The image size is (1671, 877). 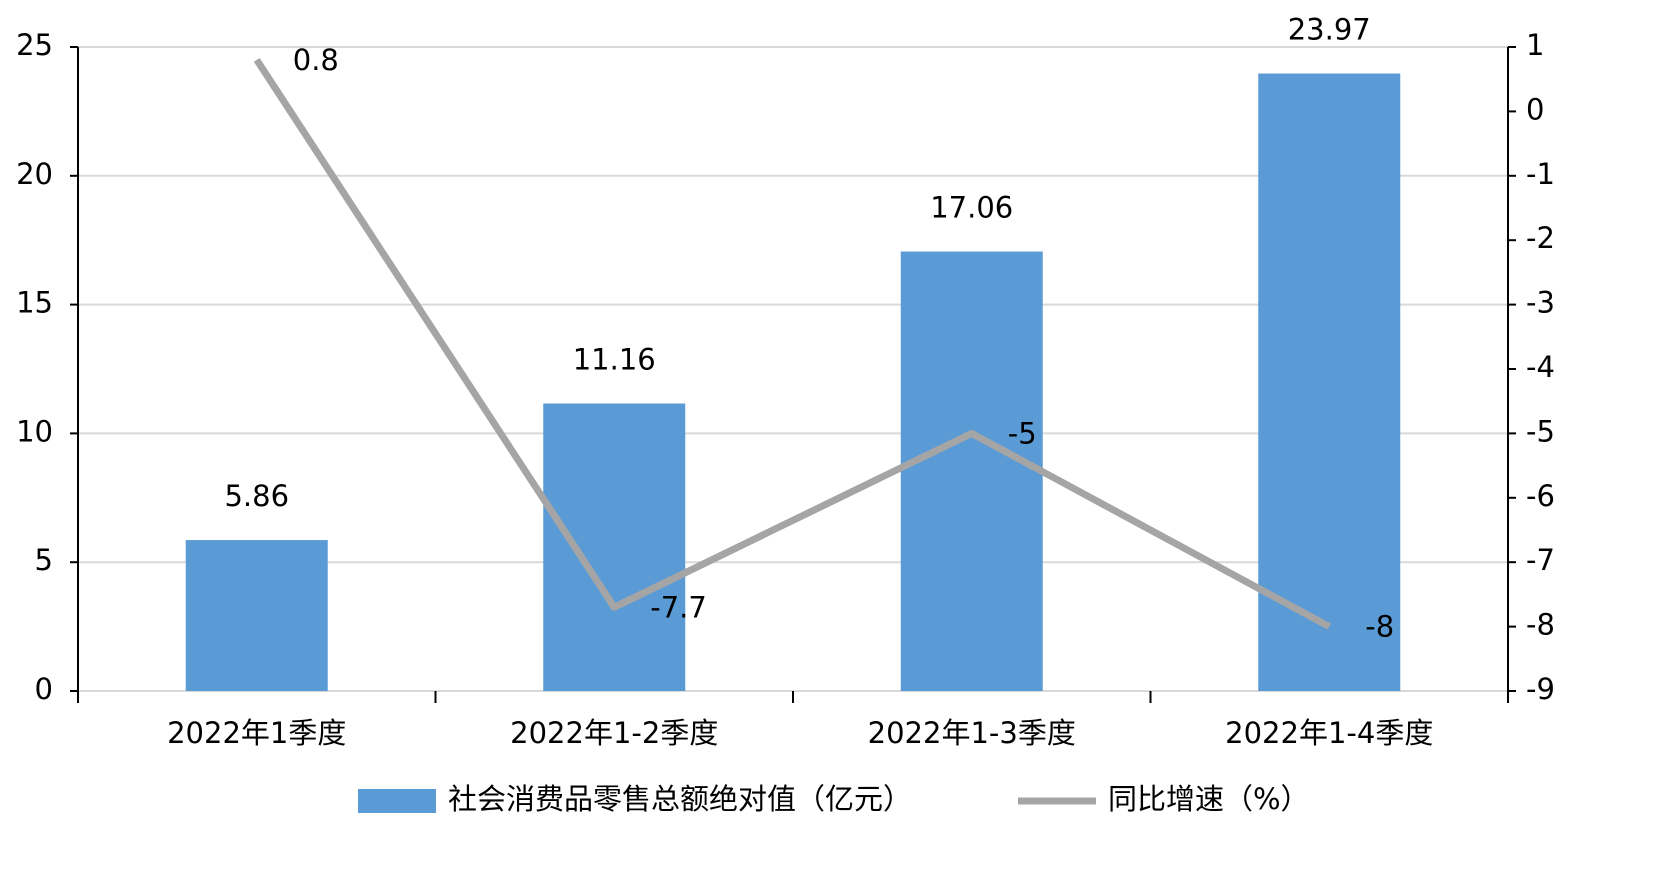 What do you see at coordinates (44, 560) in the screenshot?
I see `y-tick-label: 5` at bounding box center [44, 560].